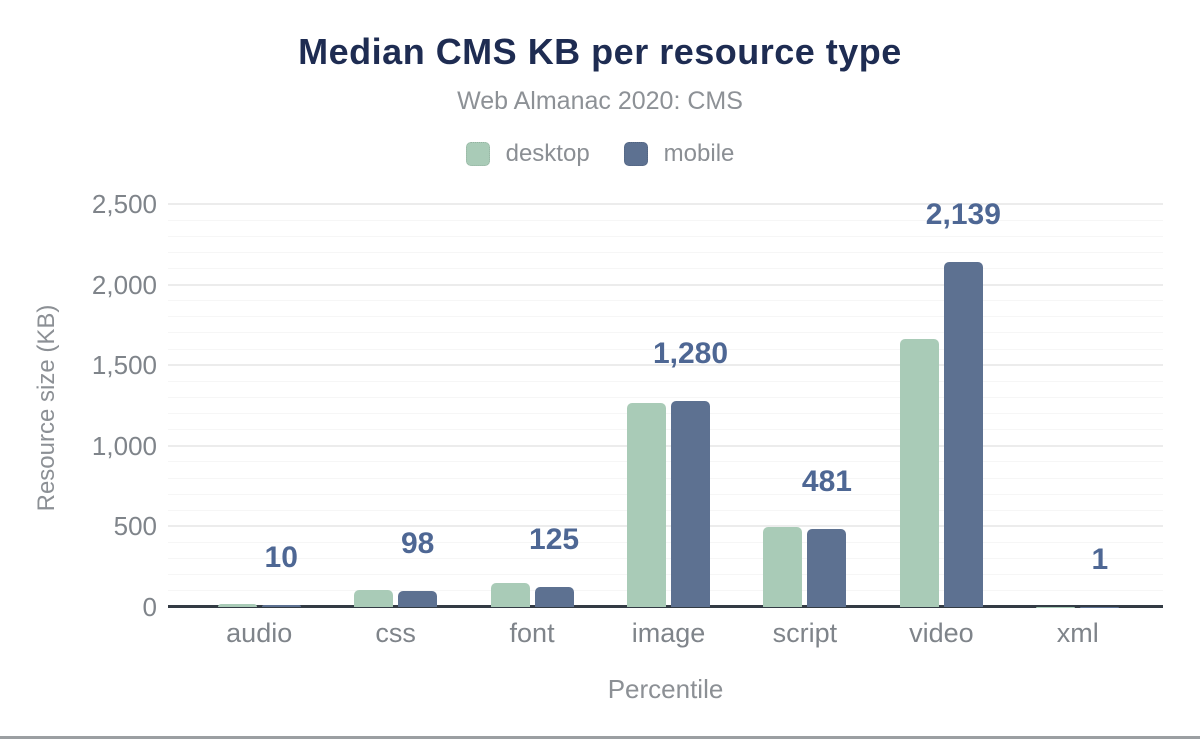 This screenshot has height=742, width=1200. I want to click on x-axis-category-xml: xml, so click(1077, 633).